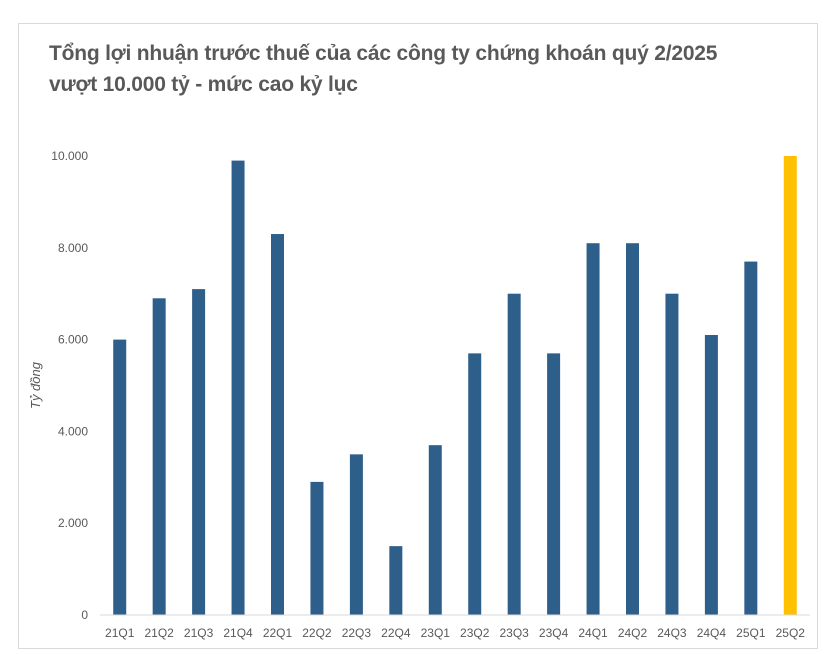 The width and height of the screenshot is (838, 654). I want to click on x-tick-label: 23Q3, so click(514, 633).